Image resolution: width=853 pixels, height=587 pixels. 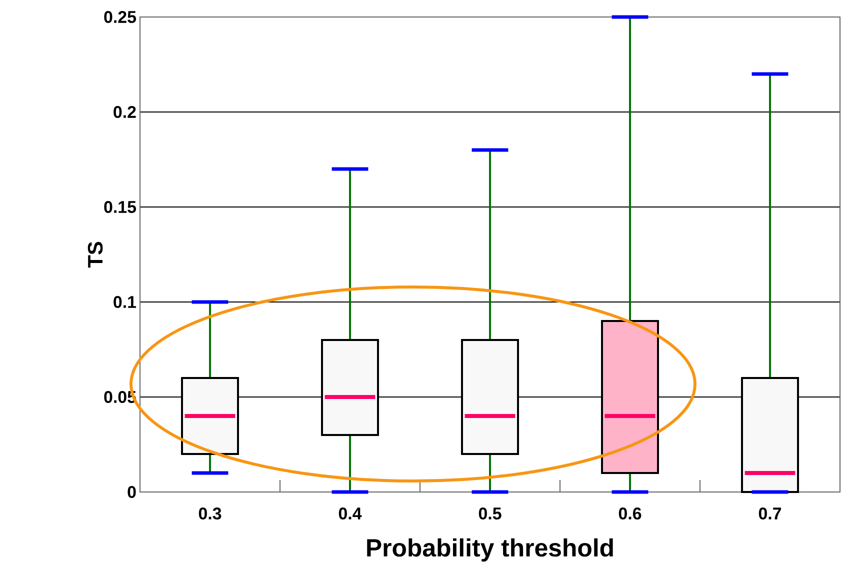 I want to click on y-tick-label: 0.2, so click(x=125, y=112).